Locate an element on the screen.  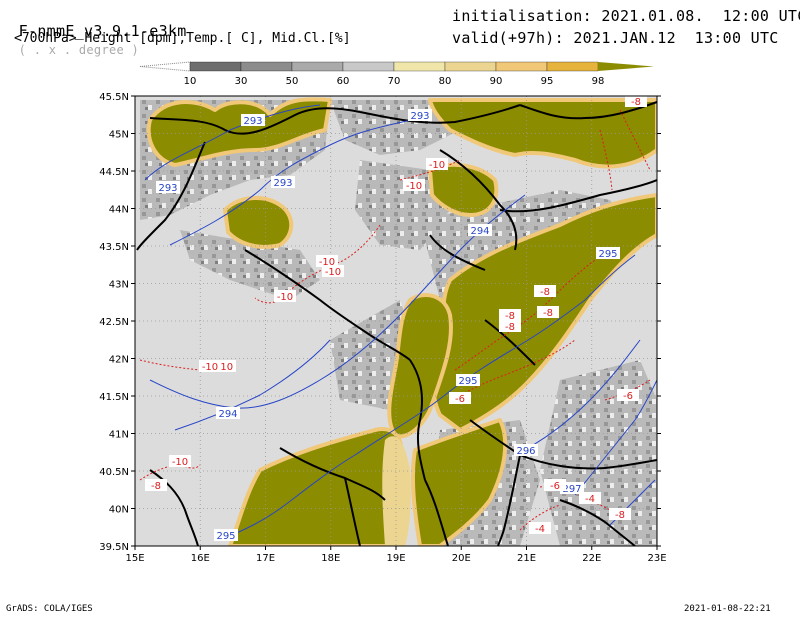
footer-timestamp: 2021-01-08-22:21 is located at coordinates (727, 609).